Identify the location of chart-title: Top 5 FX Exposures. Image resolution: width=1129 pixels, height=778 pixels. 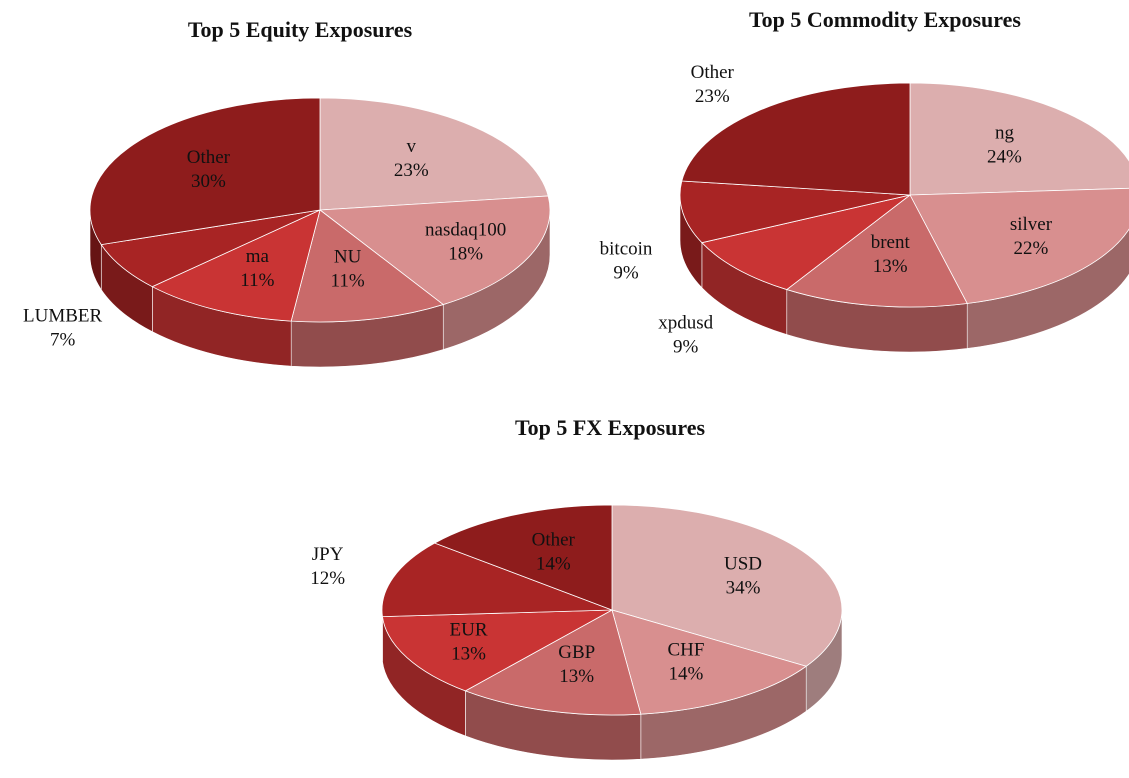
(610, 427).